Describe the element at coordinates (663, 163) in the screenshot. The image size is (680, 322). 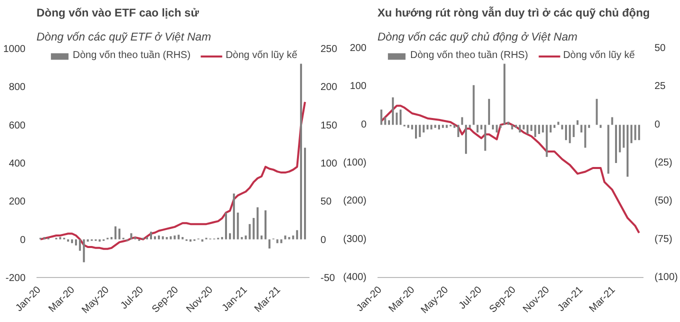
I see `y2-tick-label: (25)` at that location.